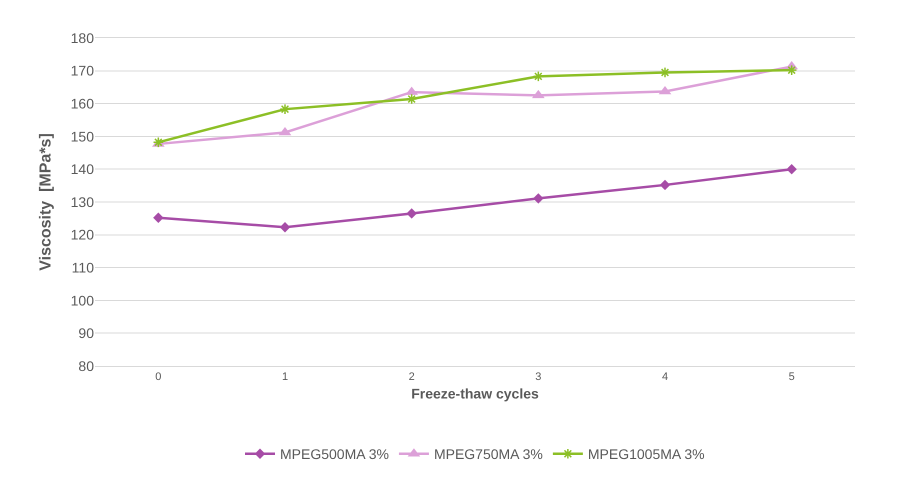 The width and height of the screenshot is (918, 496). Describe the element at coordinates (82, 104) in the screenshot. I see `y-tick-label: 160` at that location.